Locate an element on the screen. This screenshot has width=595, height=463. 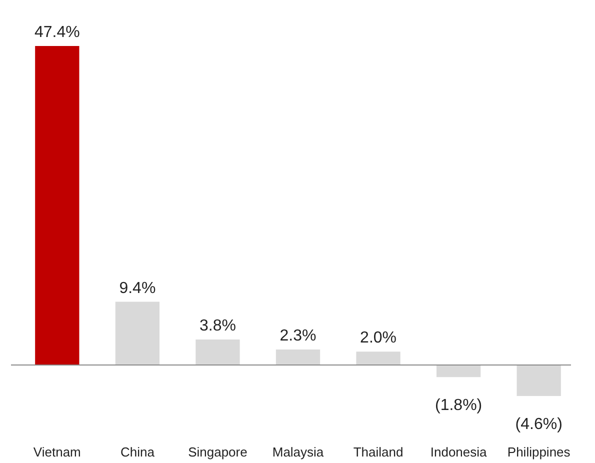
data-label: 3.8% is located at coordinates (217, 325).